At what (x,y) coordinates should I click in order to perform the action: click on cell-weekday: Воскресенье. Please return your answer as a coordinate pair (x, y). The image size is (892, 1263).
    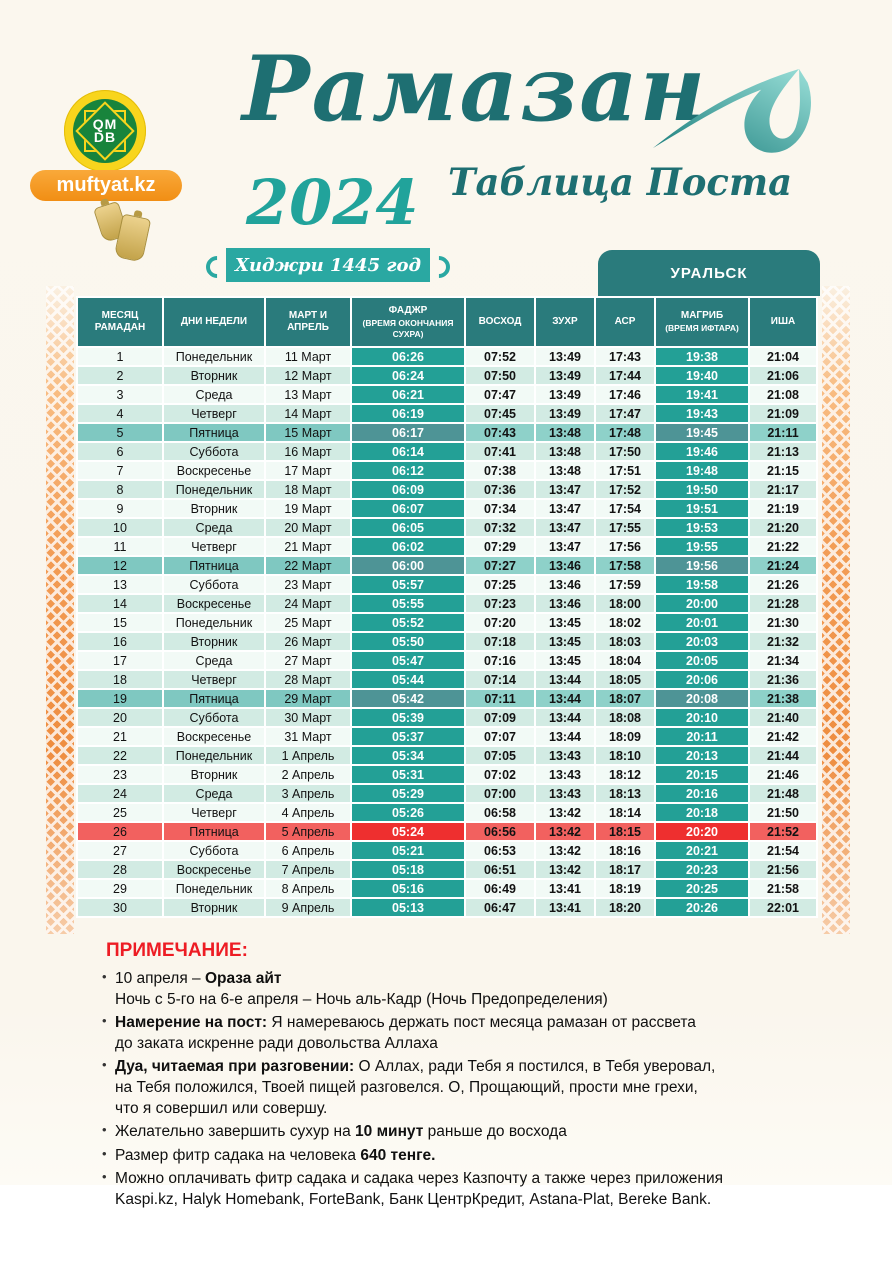
    Looking at the image, I should click on (214, 736).